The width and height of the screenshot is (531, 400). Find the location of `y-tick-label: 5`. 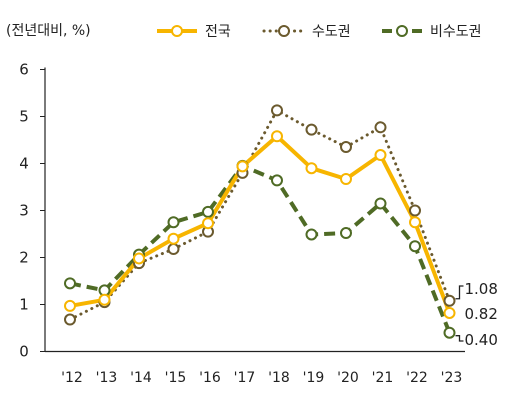

y-tick-label: 5 is located at coordinates (24, 117).